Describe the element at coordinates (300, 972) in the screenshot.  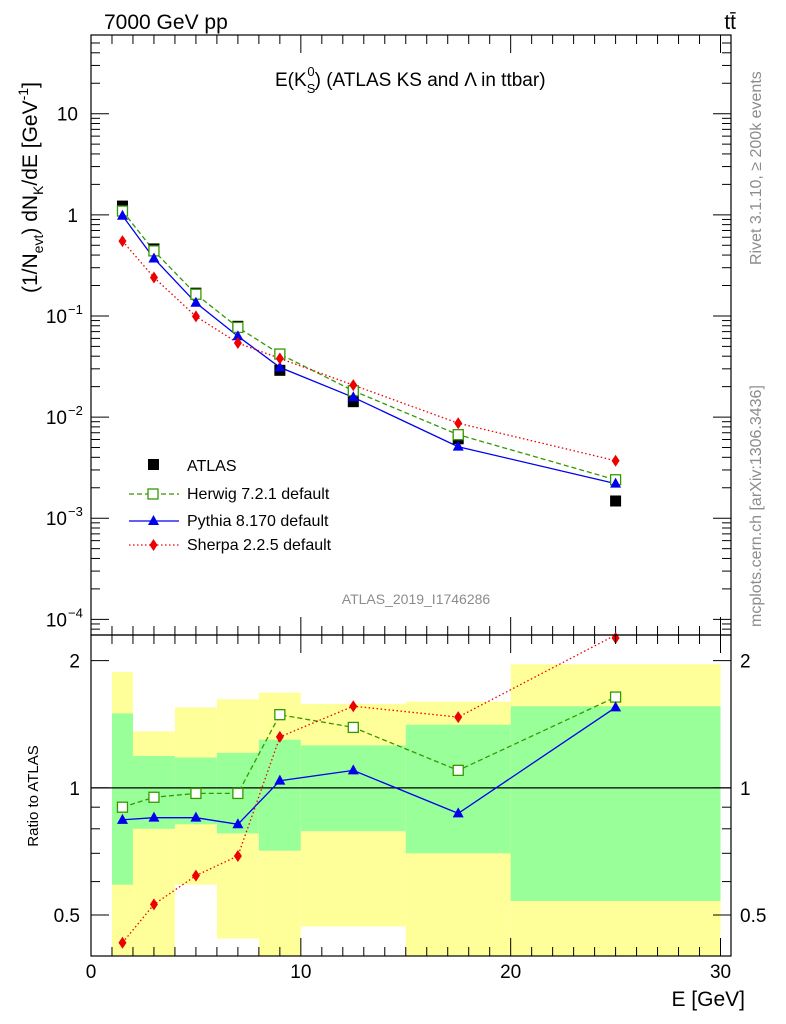
I see `x-tick-label-1: 10` at that location.